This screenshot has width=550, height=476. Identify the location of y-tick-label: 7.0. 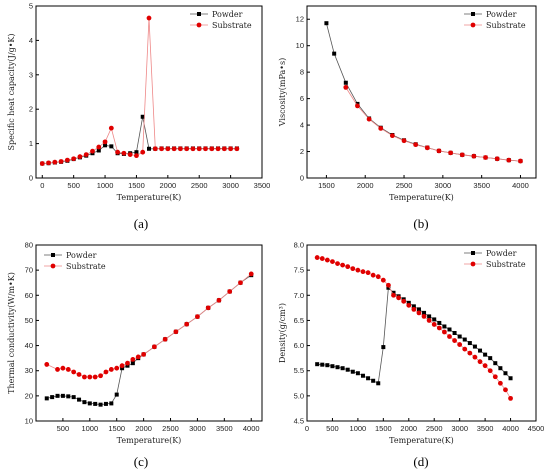
(299, 295).